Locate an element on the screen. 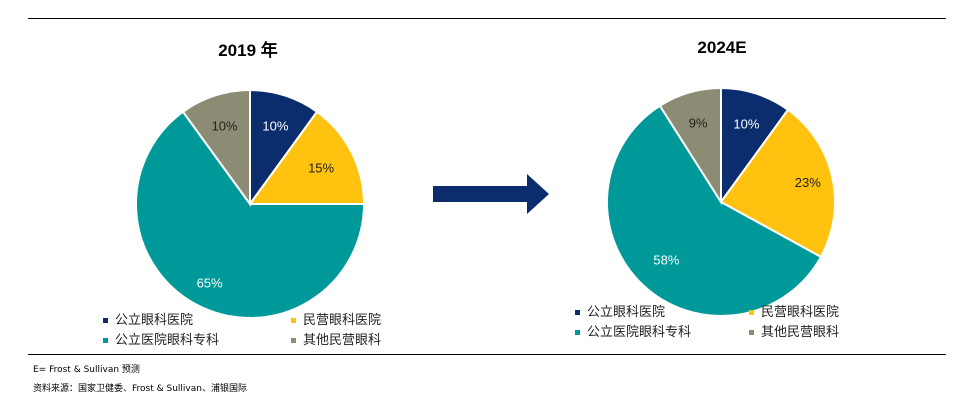 This screenshot has width=965, height=414. bottom-rule is located at coordinates (487, 354).